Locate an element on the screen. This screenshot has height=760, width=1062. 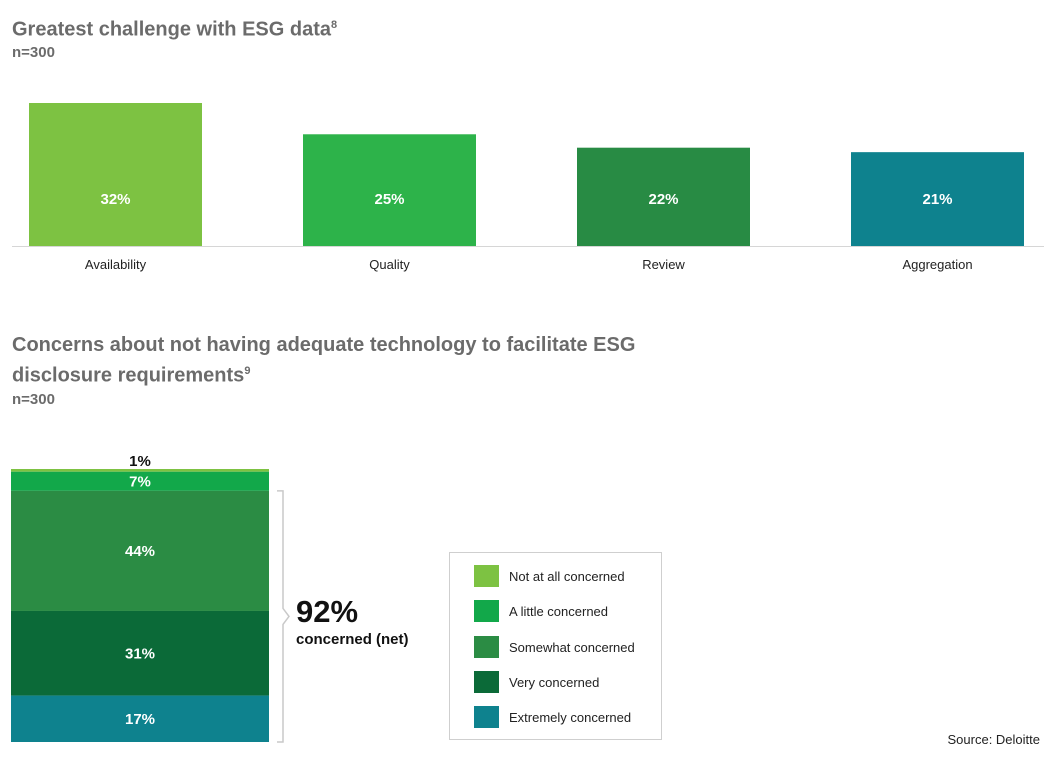
segment-value-label: 7% is located at coordinates (140, 481).